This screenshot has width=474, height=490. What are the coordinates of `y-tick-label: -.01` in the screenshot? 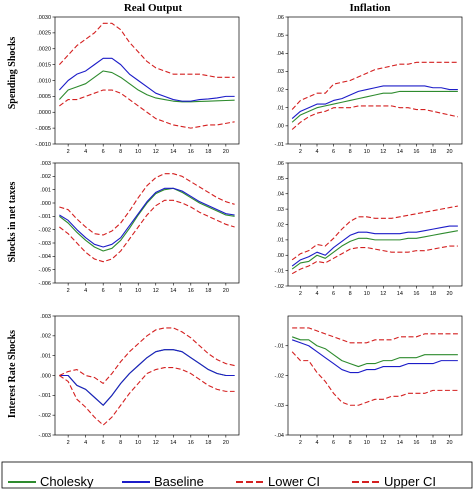 It's located at (279, 347).